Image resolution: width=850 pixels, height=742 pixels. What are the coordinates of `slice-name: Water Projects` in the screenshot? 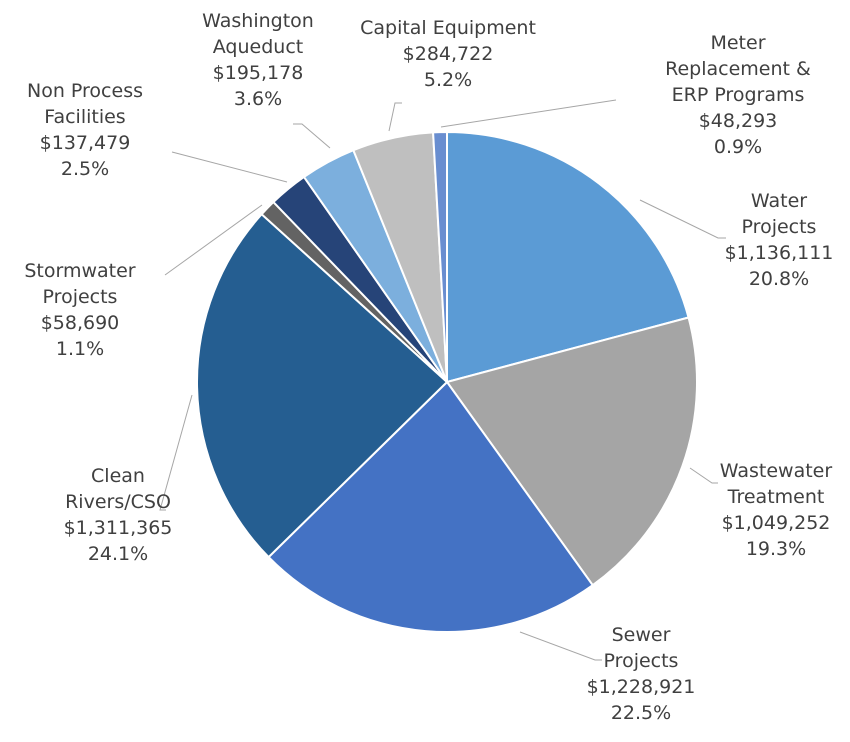 It's located at (779, 214).